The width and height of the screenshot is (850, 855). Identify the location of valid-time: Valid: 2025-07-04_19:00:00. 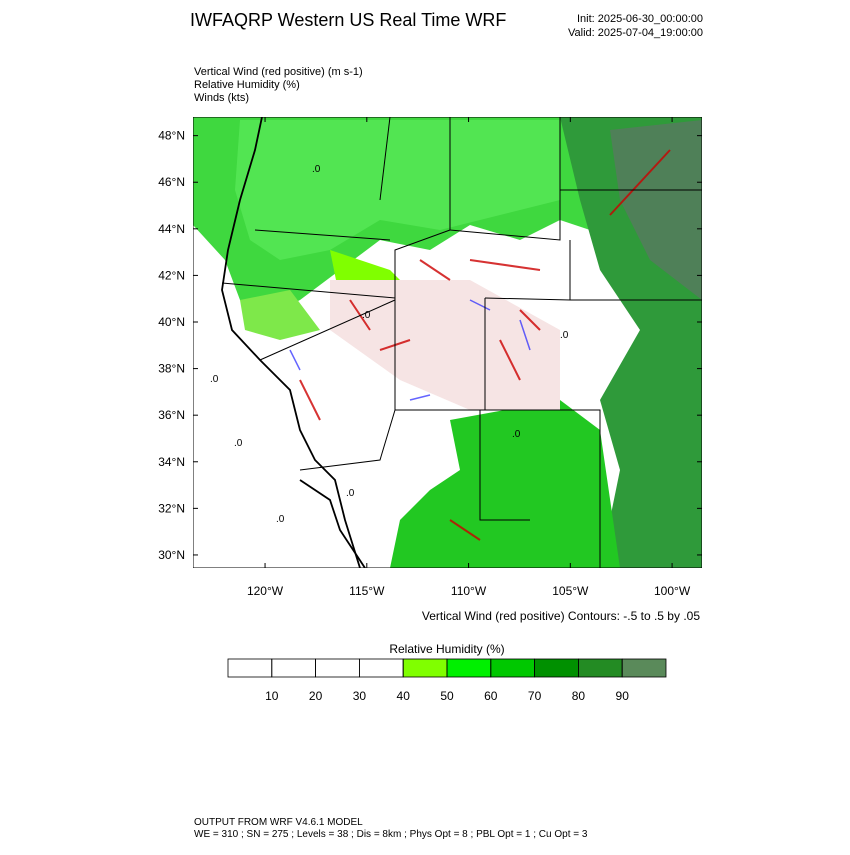
(635, 33).